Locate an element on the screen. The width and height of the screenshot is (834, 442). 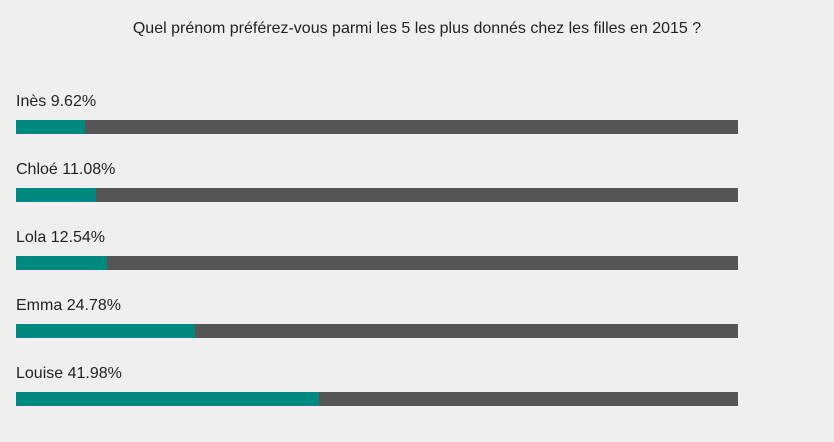
option-name: Inès is located at coordinates (31, 101).